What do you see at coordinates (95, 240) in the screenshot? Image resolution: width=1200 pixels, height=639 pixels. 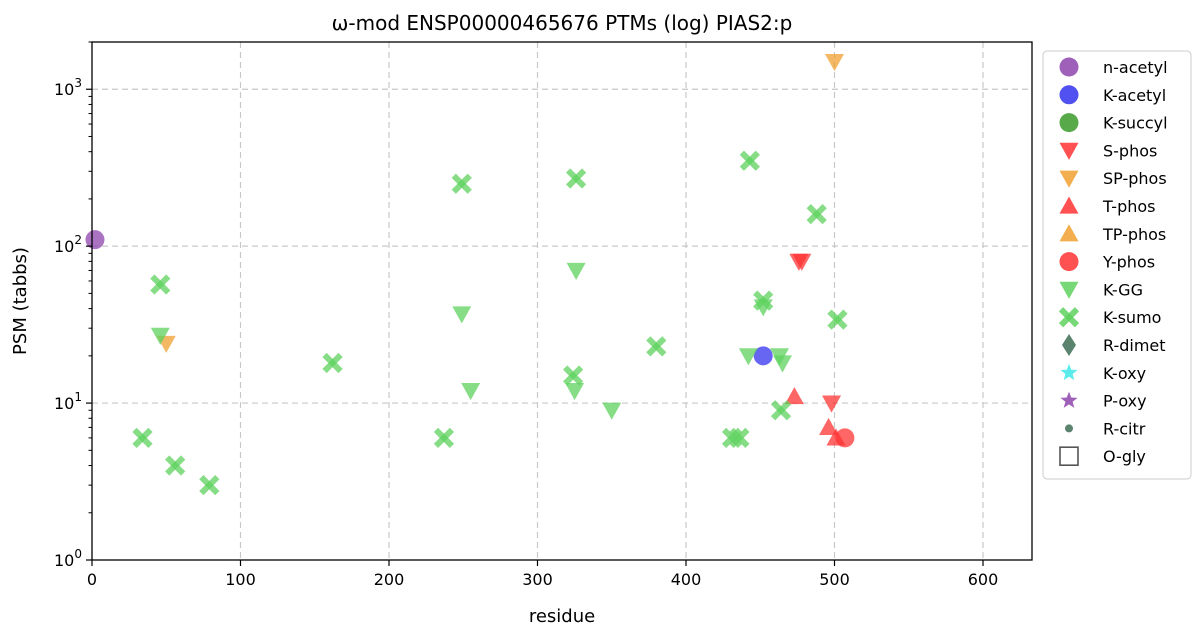 I see `point-n-acetyl` at bounding box center [95, 240].